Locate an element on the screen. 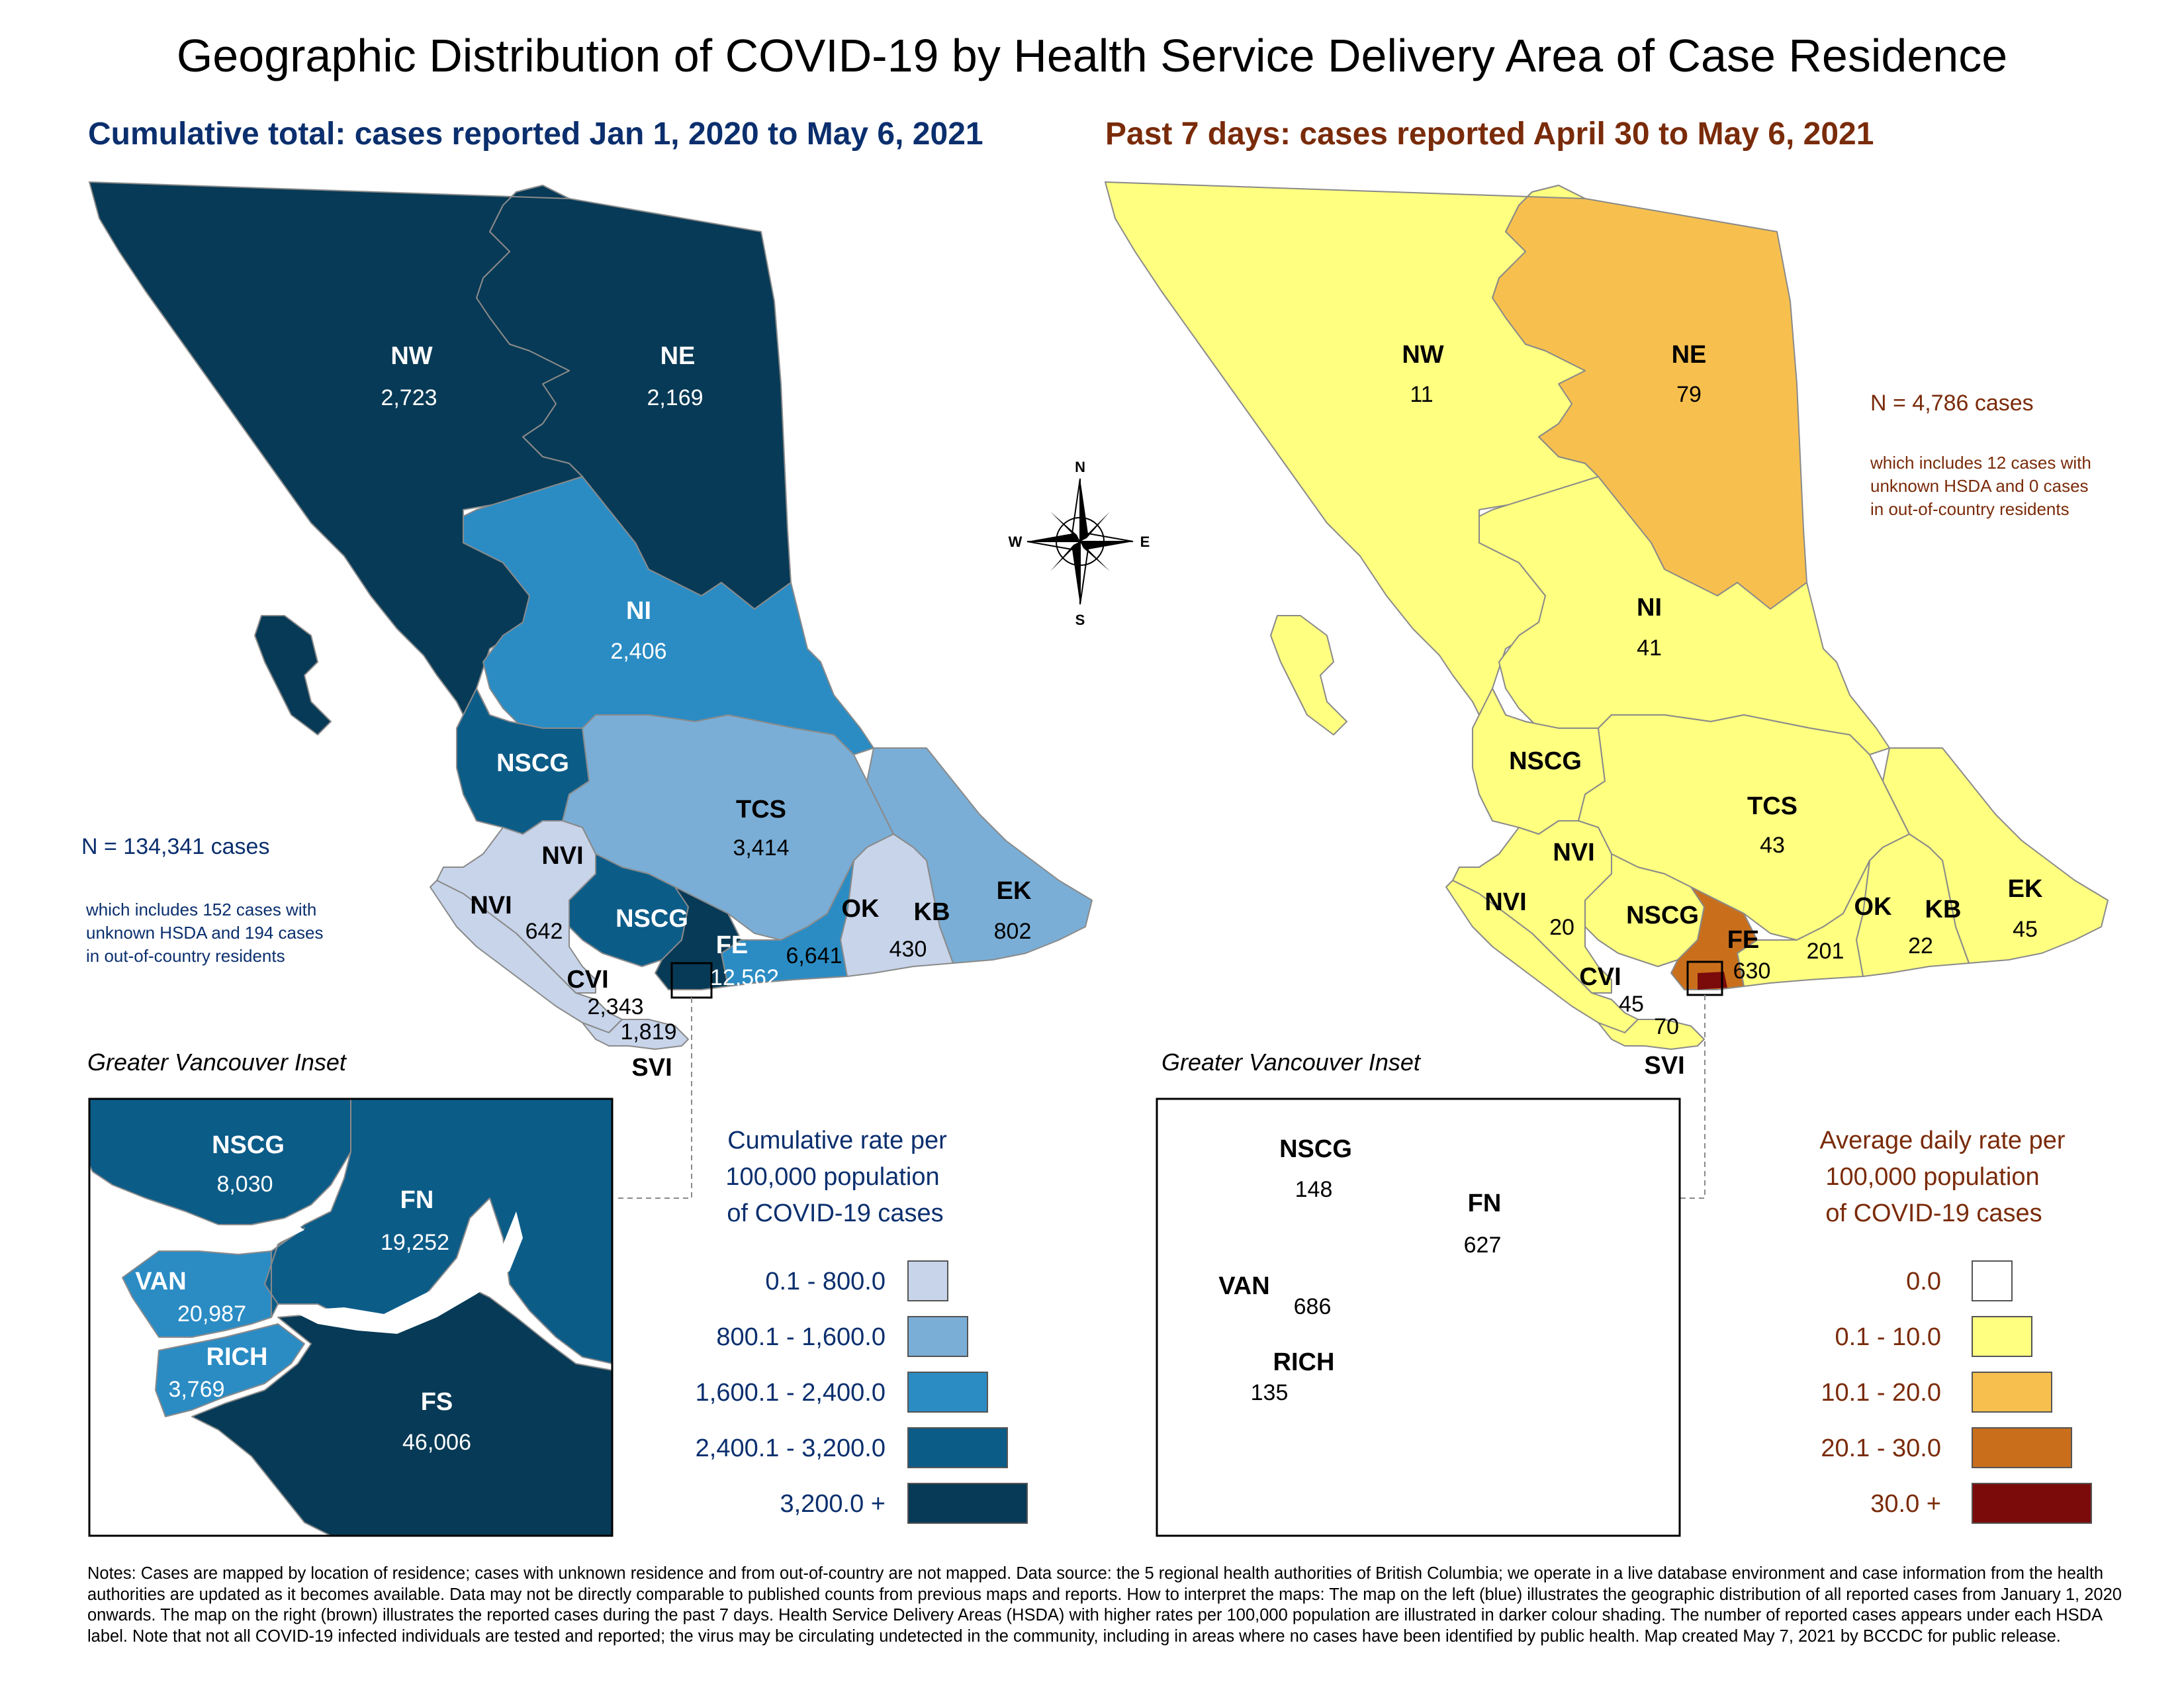 The height and width of the screenshot is (1688, 2184). inset-right-label-van: VAN is located at coordinates (1243, 1286).